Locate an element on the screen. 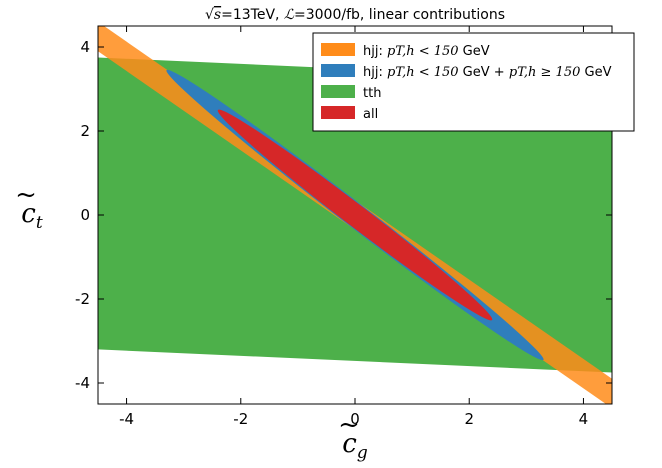 This screenshot has width=662, height=468. x-tick-label: -2 is located at coordinates (240, 419).